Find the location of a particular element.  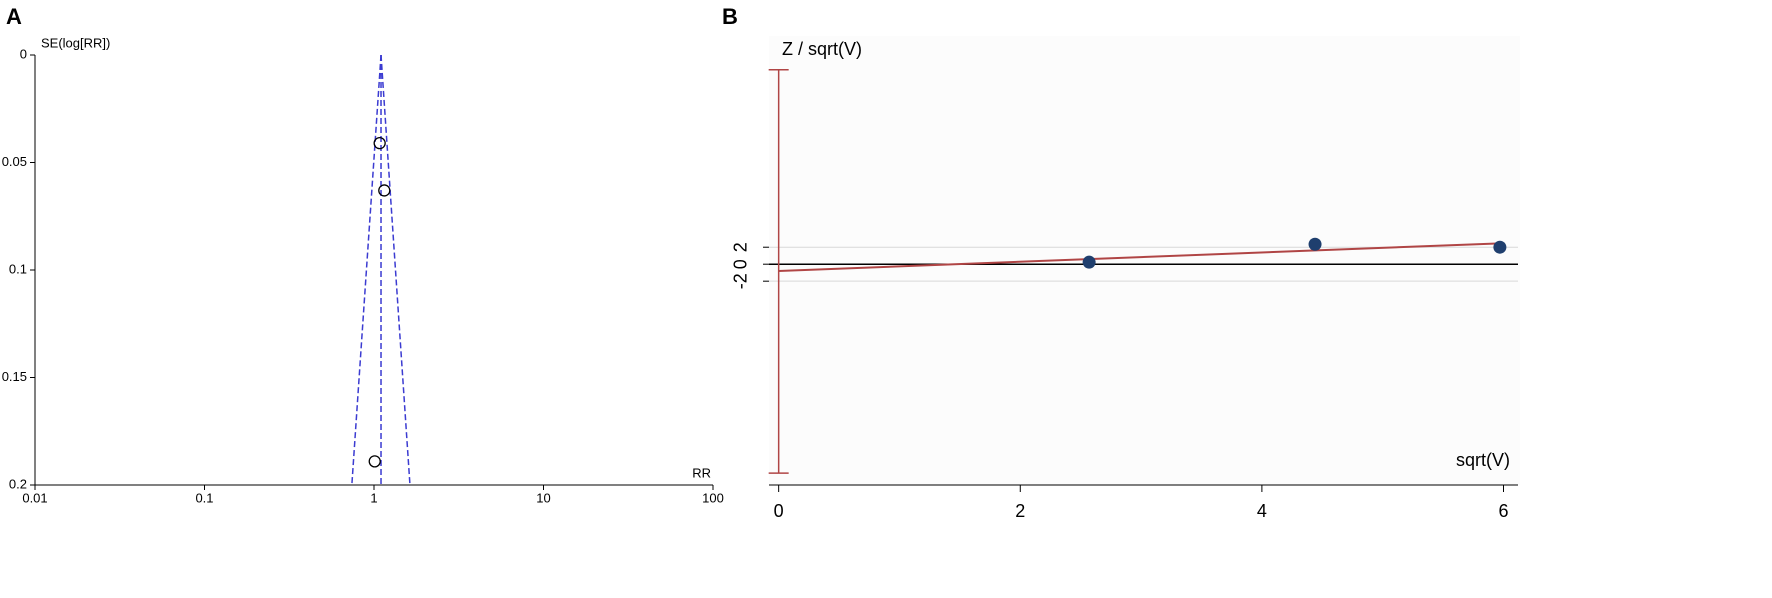

x-tick-label: 0.1 is located at coordinates (204, 497).